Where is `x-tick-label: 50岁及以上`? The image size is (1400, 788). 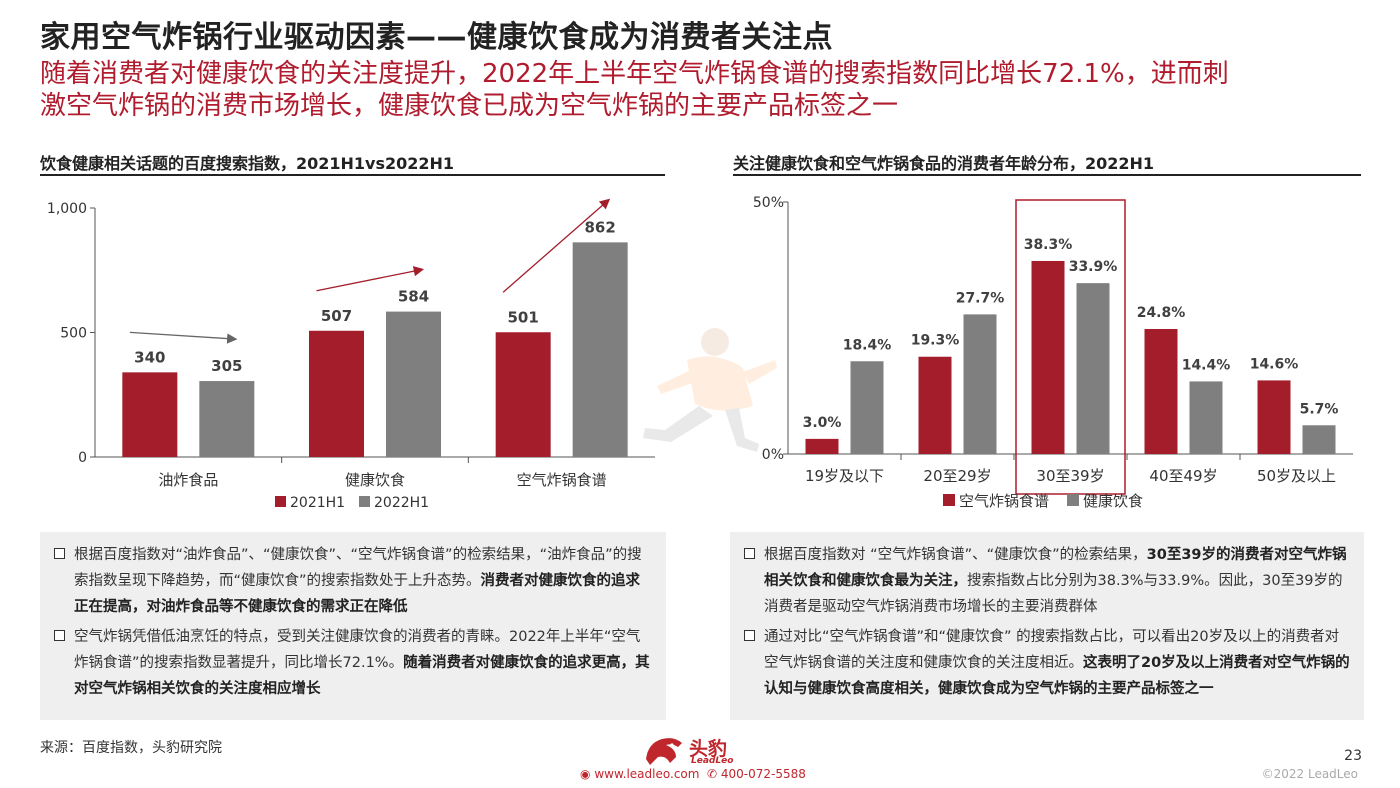 x-tick-label: 50岁及以上 is located at coordinates (1296, 476).